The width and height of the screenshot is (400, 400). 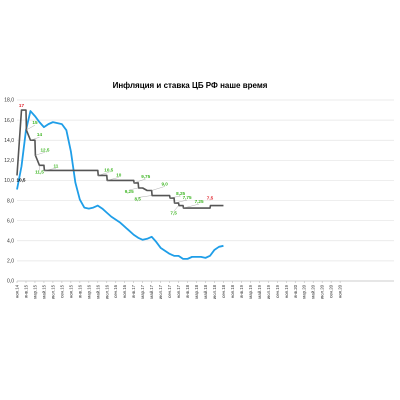 I want to click on data-label: 11,5, so click(x=39, y=171).